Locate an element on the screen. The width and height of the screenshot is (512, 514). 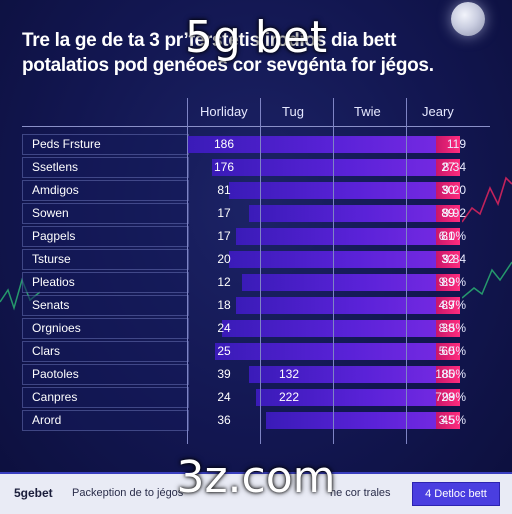
table-row: Paotoles 39 132 85 180% is located at coordinates (256, 374).